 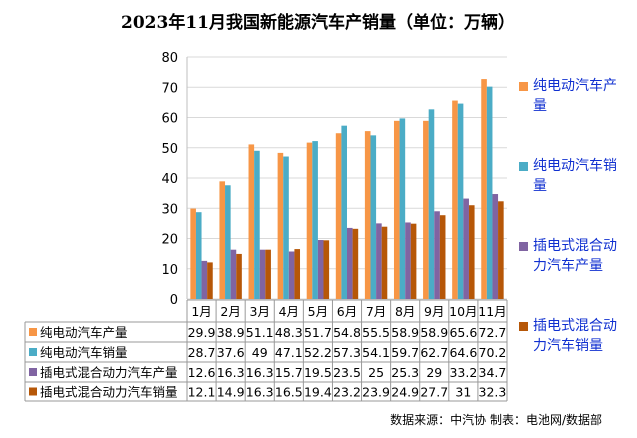 I want to click on data-label: 58.9, so click(x=405, y=332).